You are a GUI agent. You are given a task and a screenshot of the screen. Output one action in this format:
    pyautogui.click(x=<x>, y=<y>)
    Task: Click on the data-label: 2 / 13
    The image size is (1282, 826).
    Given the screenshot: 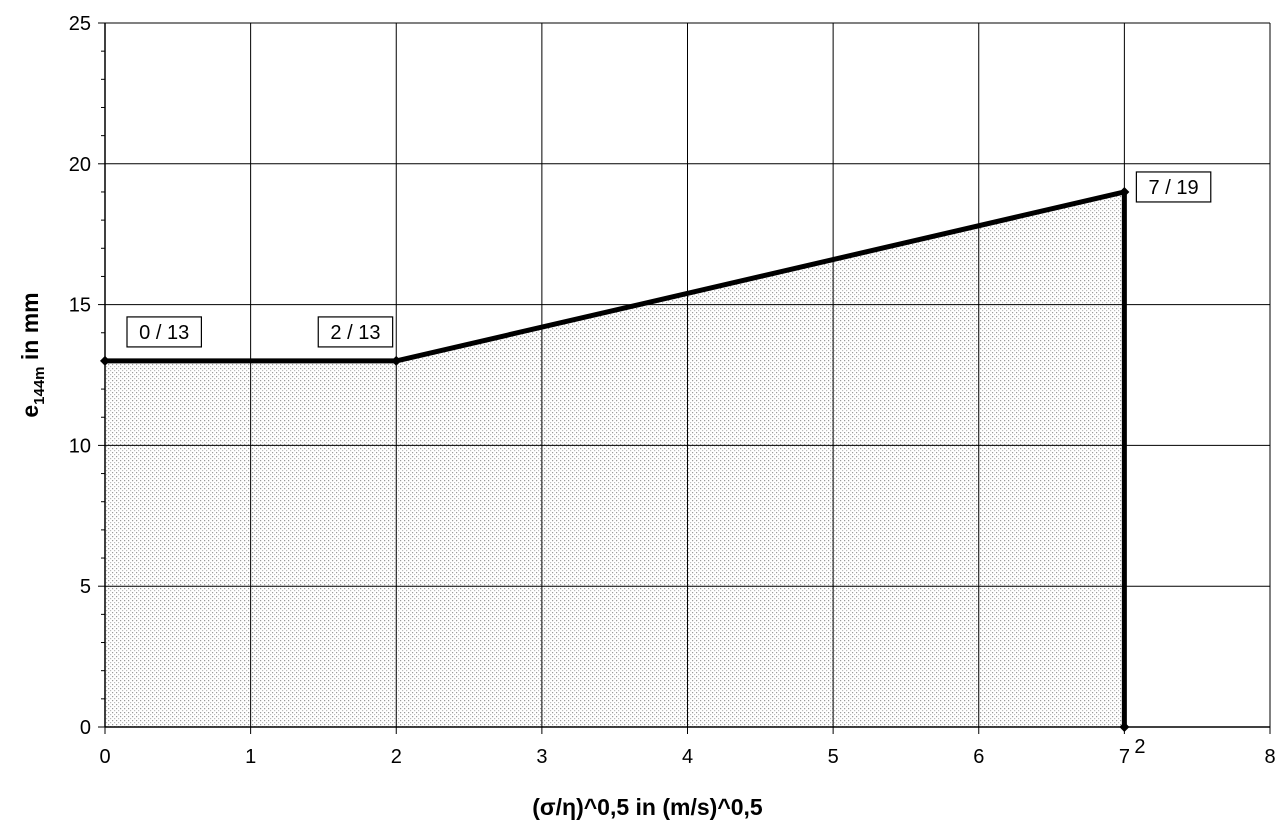 What is the action you would take?
    pyautogui.click(x=355, y=333)
    